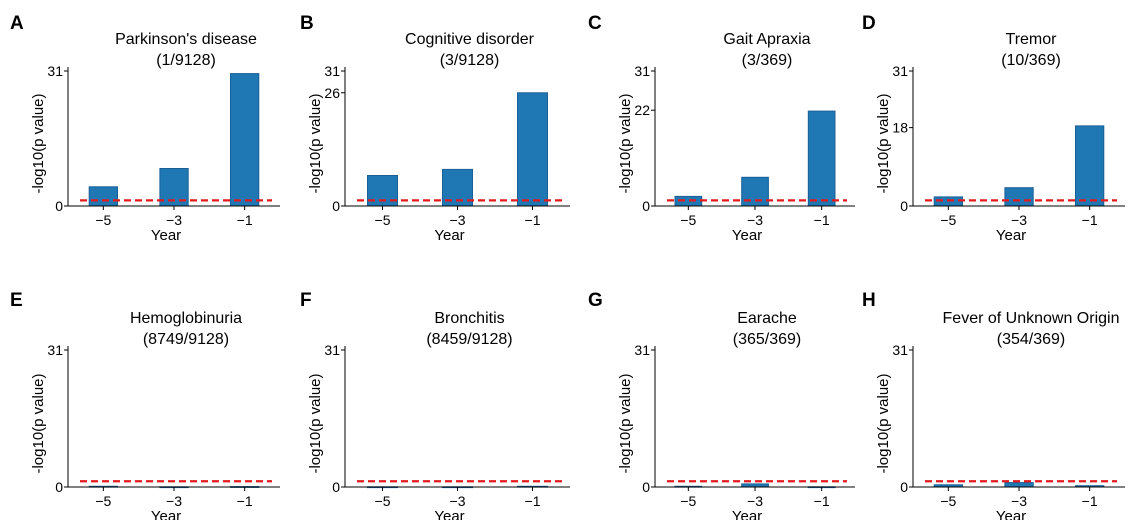  Describe the element at coordinates (469, 318) in the screenshot. I see `panel-title: Bronchitis` at that location.